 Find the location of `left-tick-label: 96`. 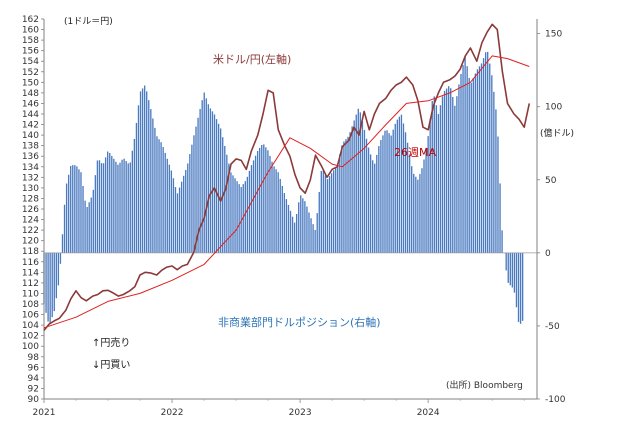

left-tick-label: 96 is located at coordinates (34, 368).